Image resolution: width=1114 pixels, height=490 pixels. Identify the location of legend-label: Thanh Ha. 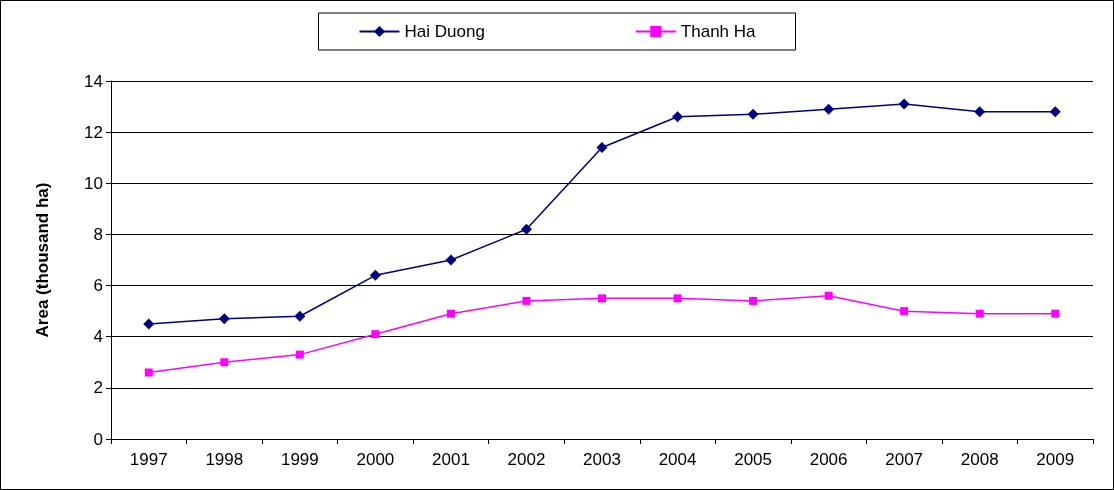
(718, 31).